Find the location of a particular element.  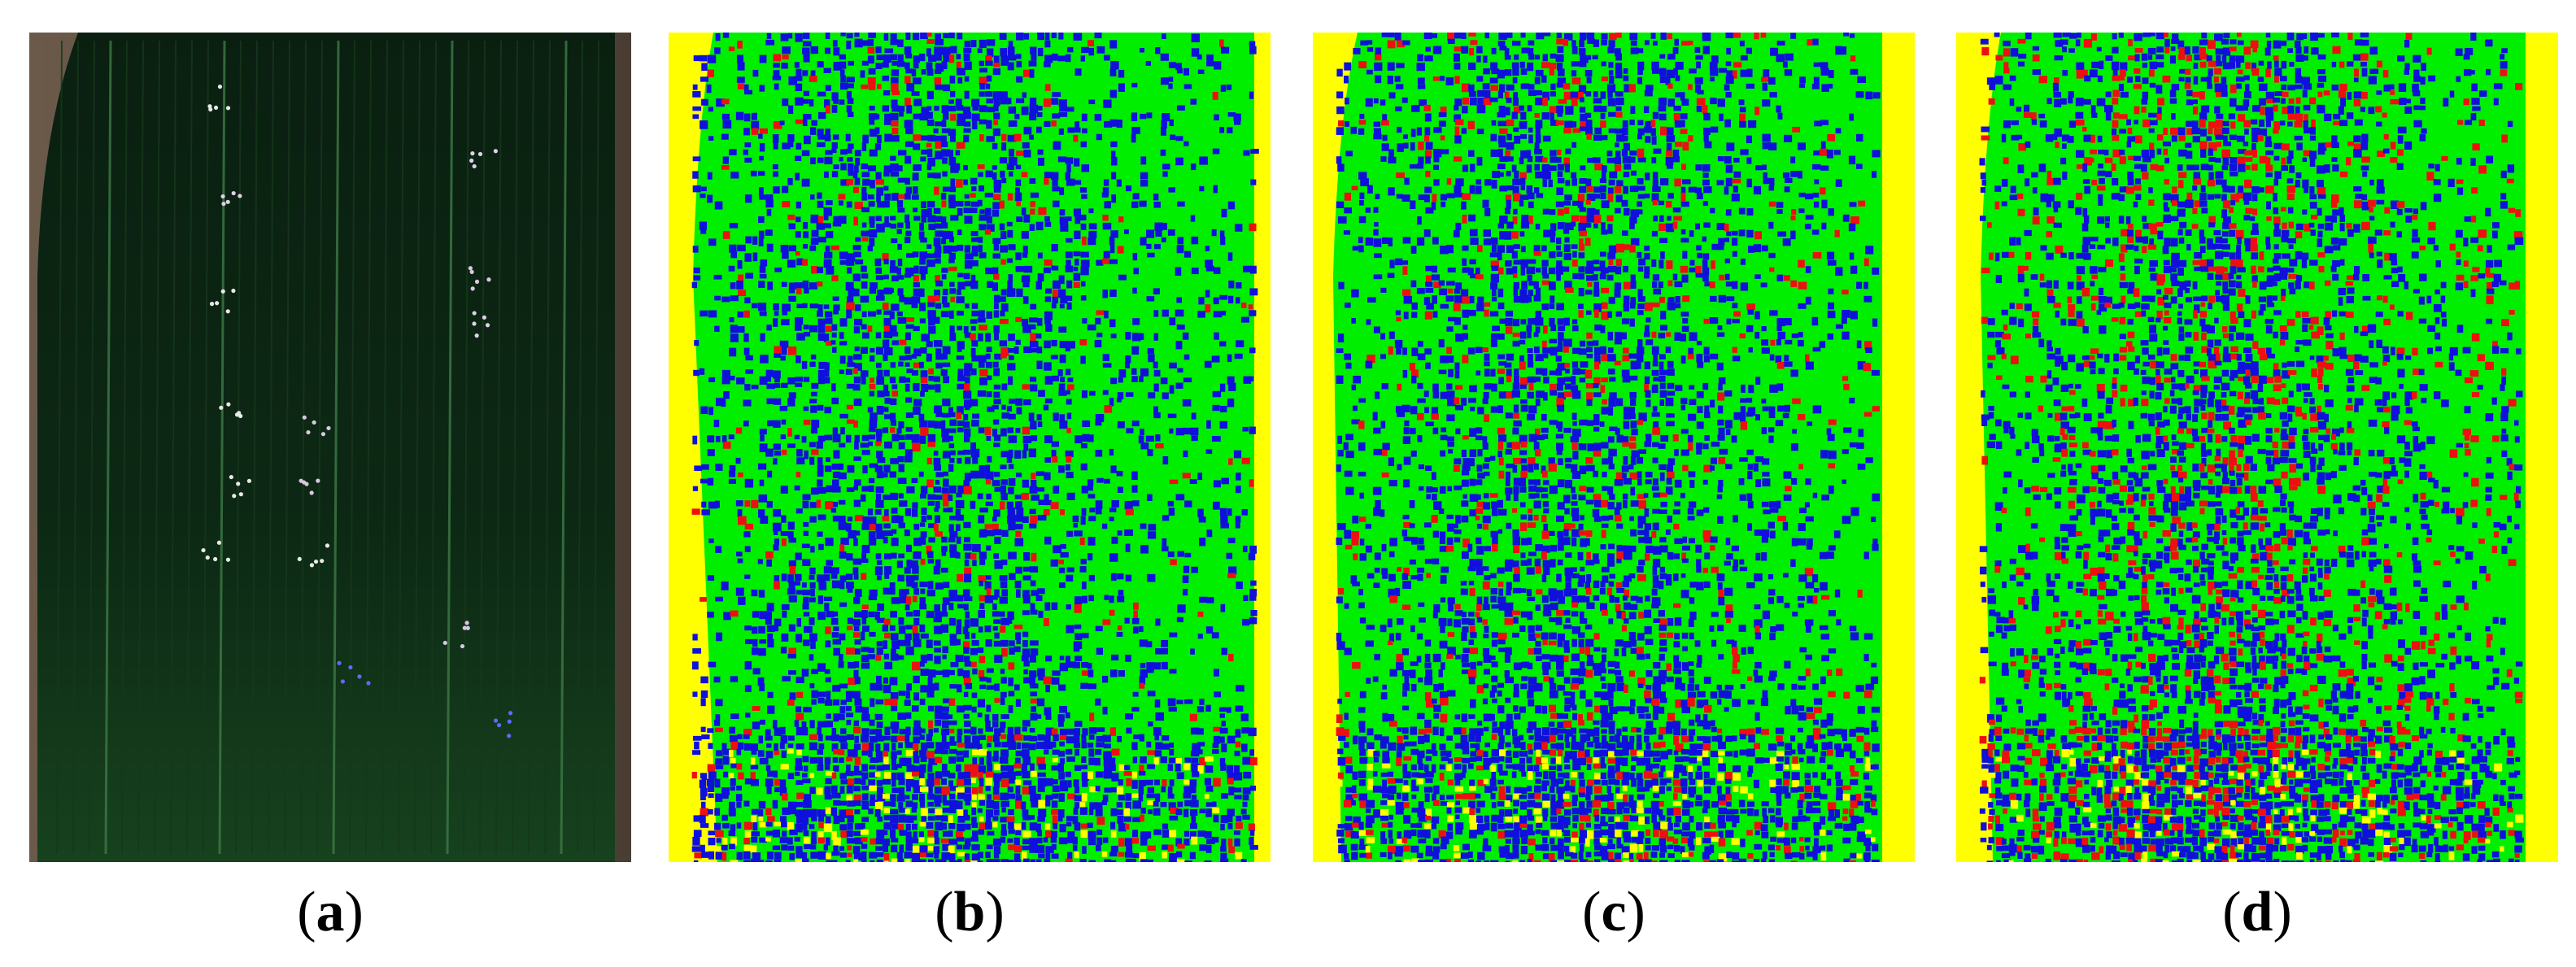

caption-letter-d: d is located at coordinates (2257, 912).